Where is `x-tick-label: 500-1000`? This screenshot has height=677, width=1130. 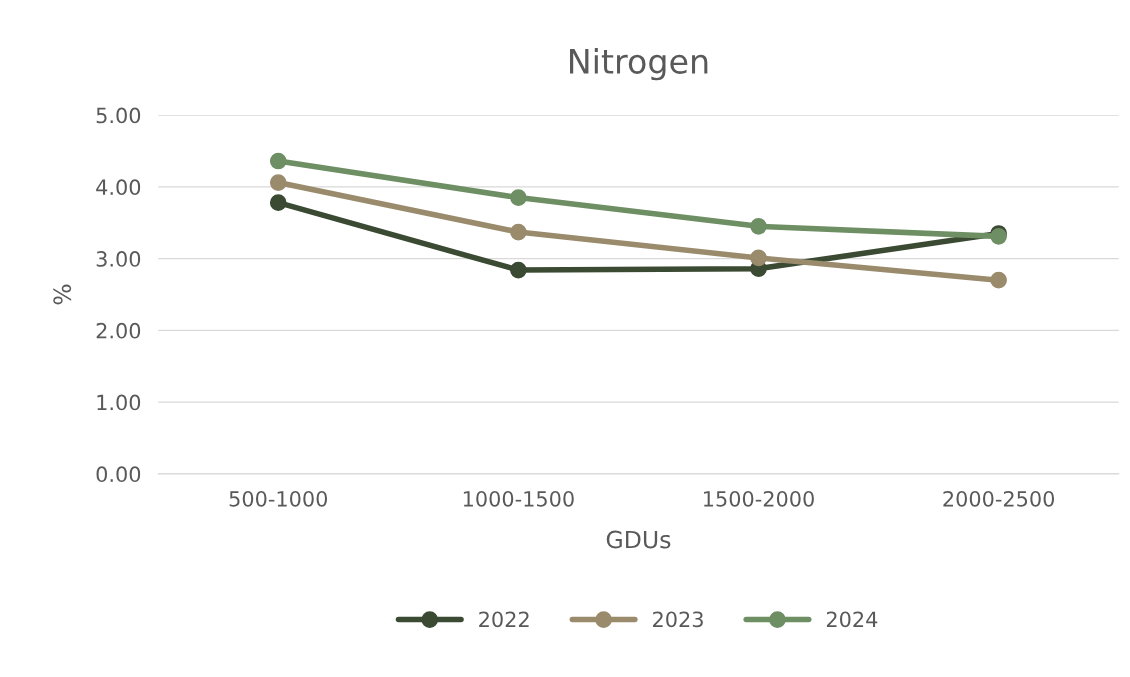 x-tick-label: 500-1000 is located at coordinates (278, 498).